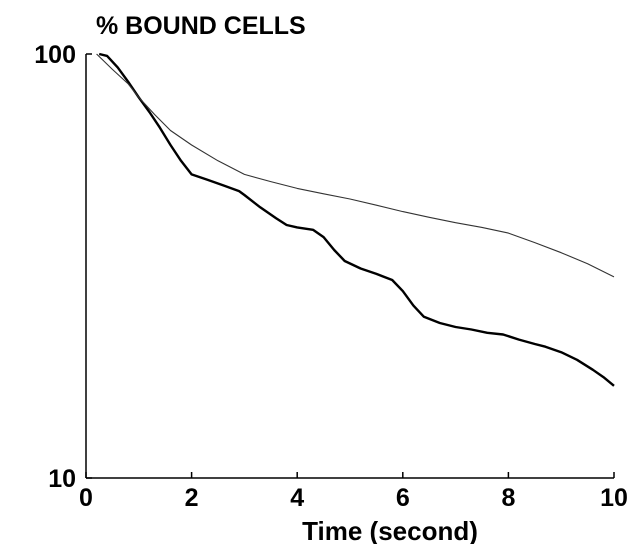  I want to click on x-tick-label: 2, so click(192, 498).